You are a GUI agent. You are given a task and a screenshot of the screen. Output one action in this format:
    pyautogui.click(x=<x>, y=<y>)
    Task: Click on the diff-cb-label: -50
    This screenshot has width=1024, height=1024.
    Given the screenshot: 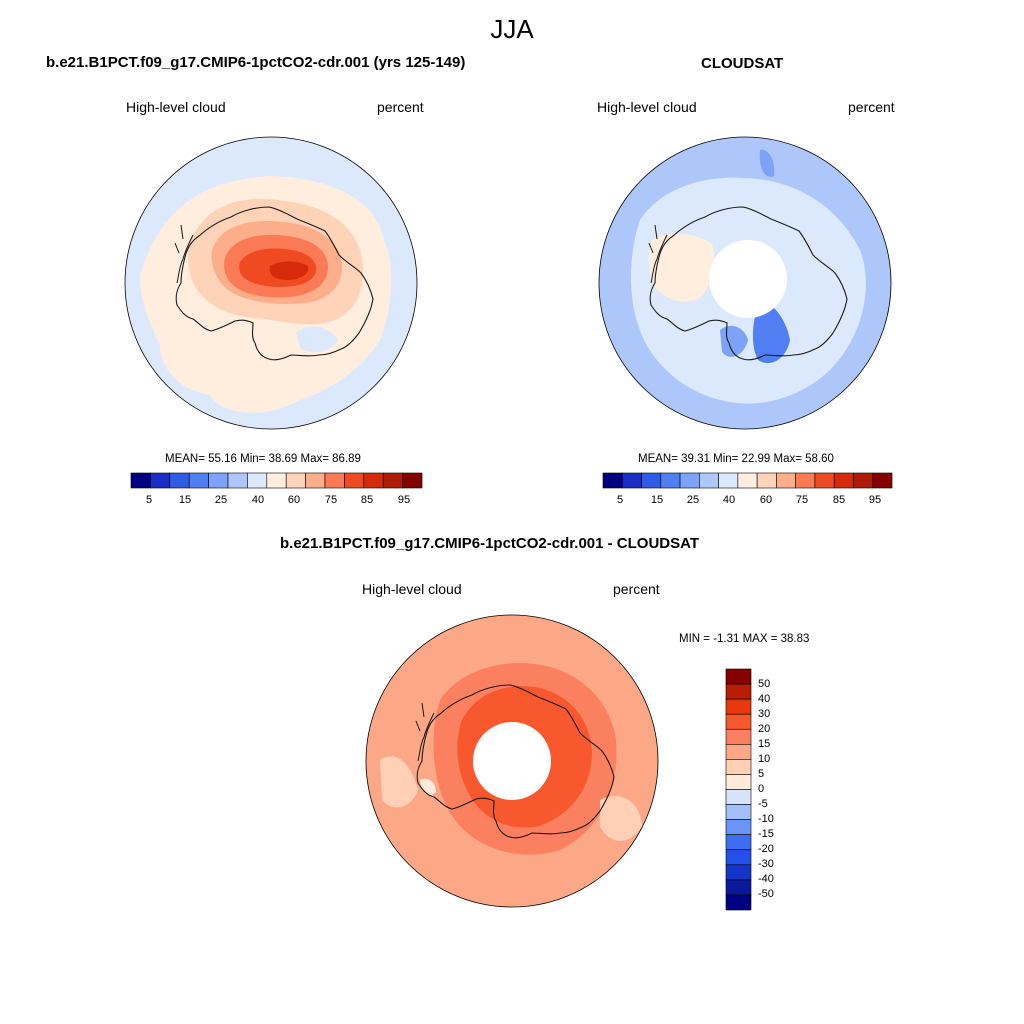 What is the action you would take?
    pyautogui.click(x=766, y=894)
    